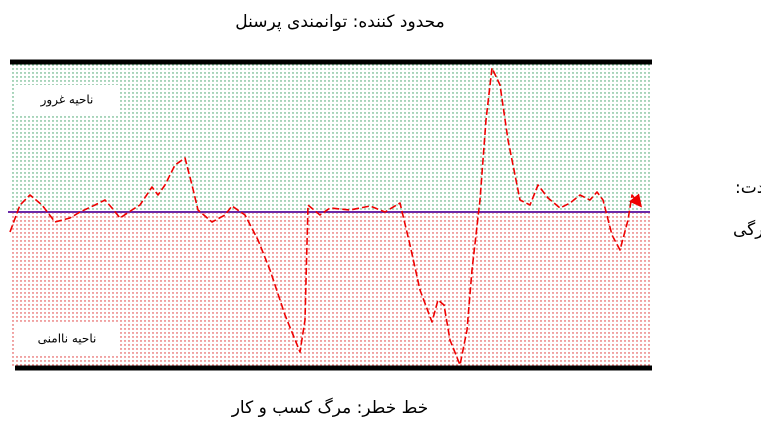 This screenshot has width=761, height=441. Describe the element at coordinates (747, 229) in the screenshot. I see `boundary-label-2: روزمرگی` at that location.